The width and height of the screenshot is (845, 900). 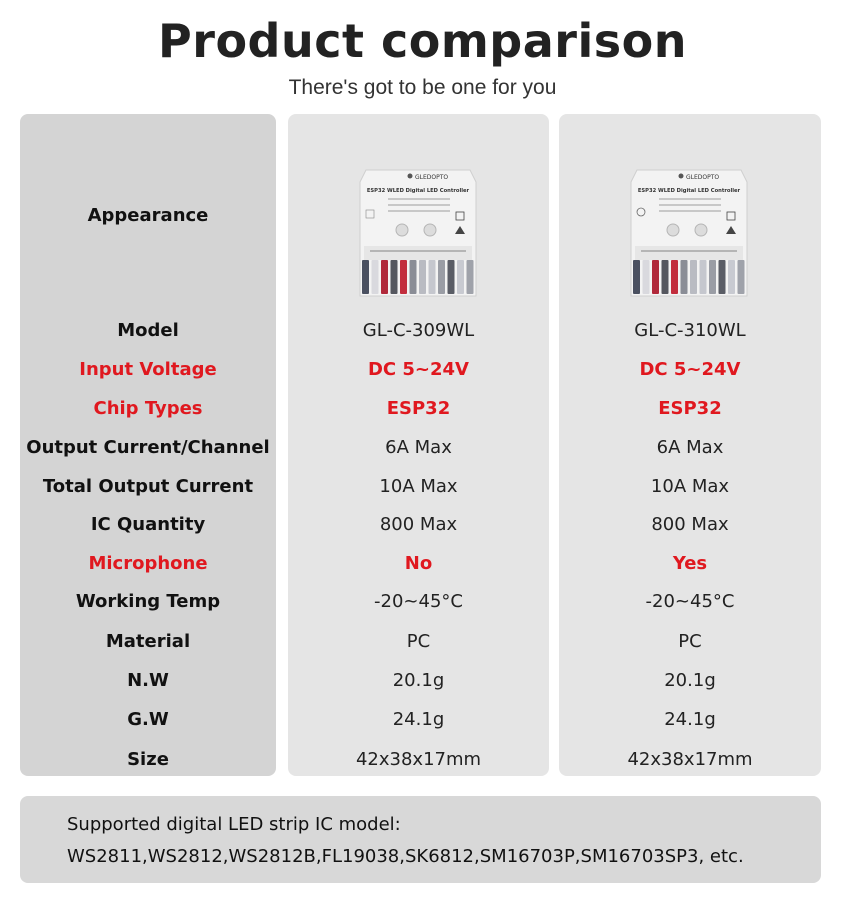 I want to click on supported-ic-heading: Supported digital LED strip IC model:, so click(x=234, y=824).